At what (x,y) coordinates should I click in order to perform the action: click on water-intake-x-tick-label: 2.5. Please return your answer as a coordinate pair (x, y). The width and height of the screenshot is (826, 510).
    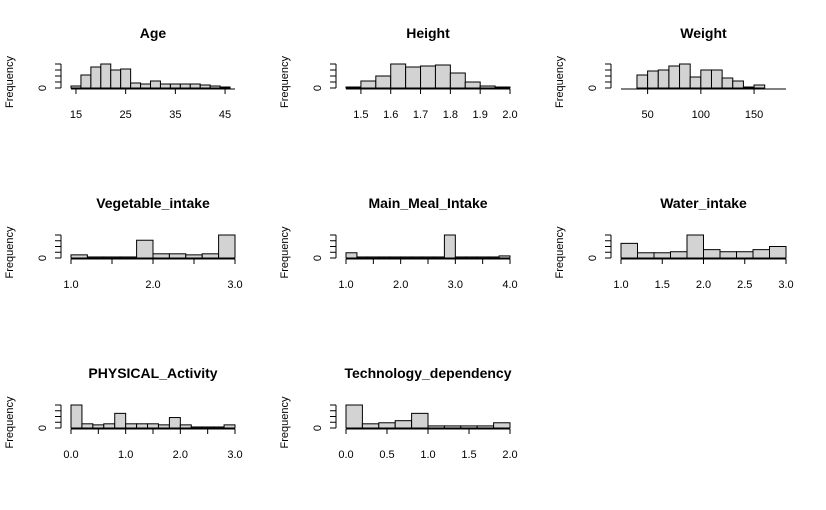
    Looking at the image, I should click on (744, 285).